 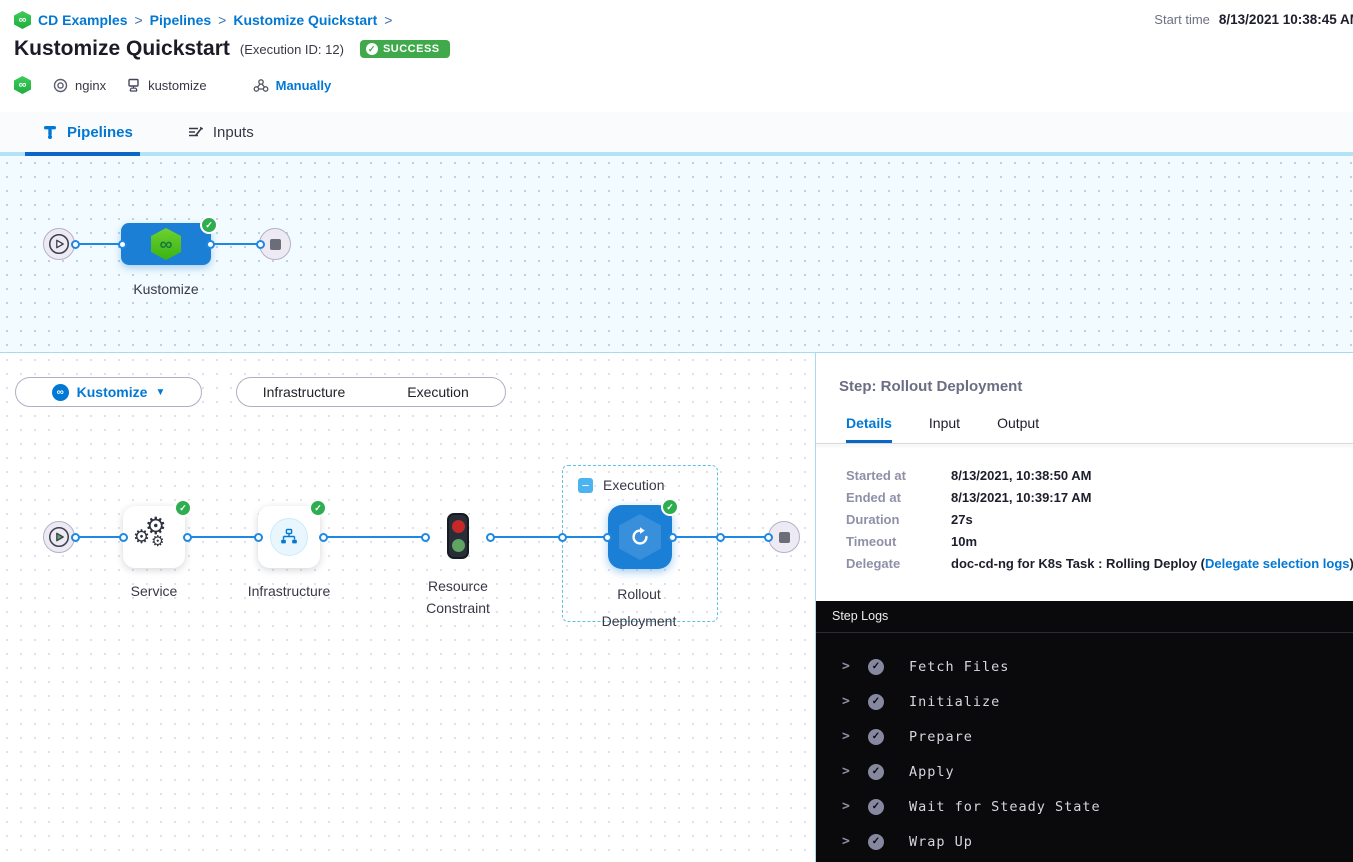 I want to click on tab-details: Details, so click(x=869, y=429).